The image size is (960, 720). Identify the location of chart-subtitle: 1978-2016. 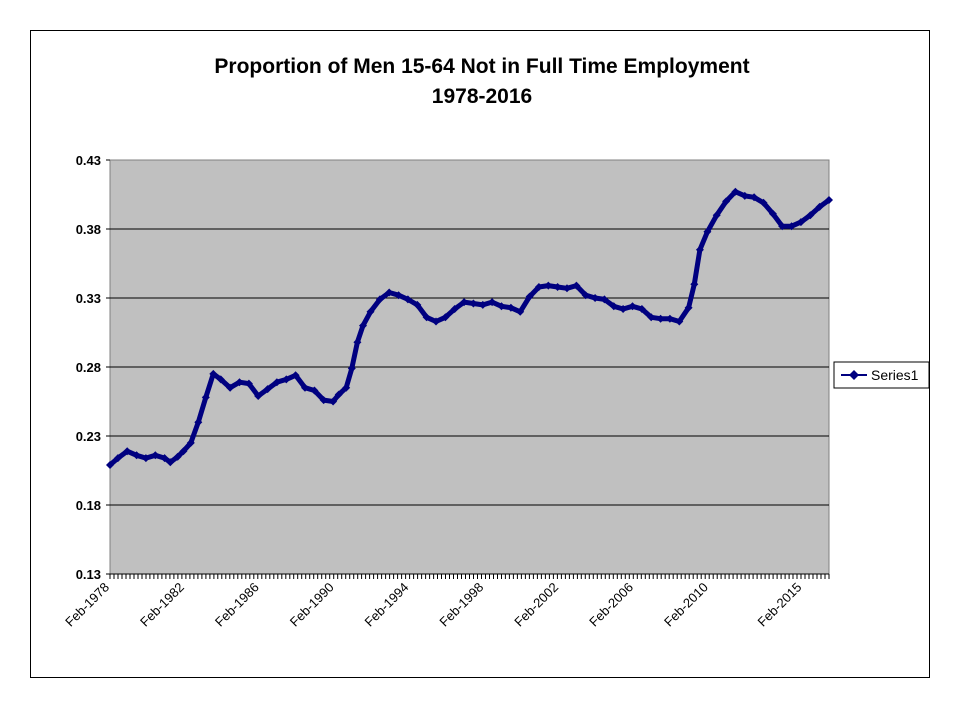
(482, 96).